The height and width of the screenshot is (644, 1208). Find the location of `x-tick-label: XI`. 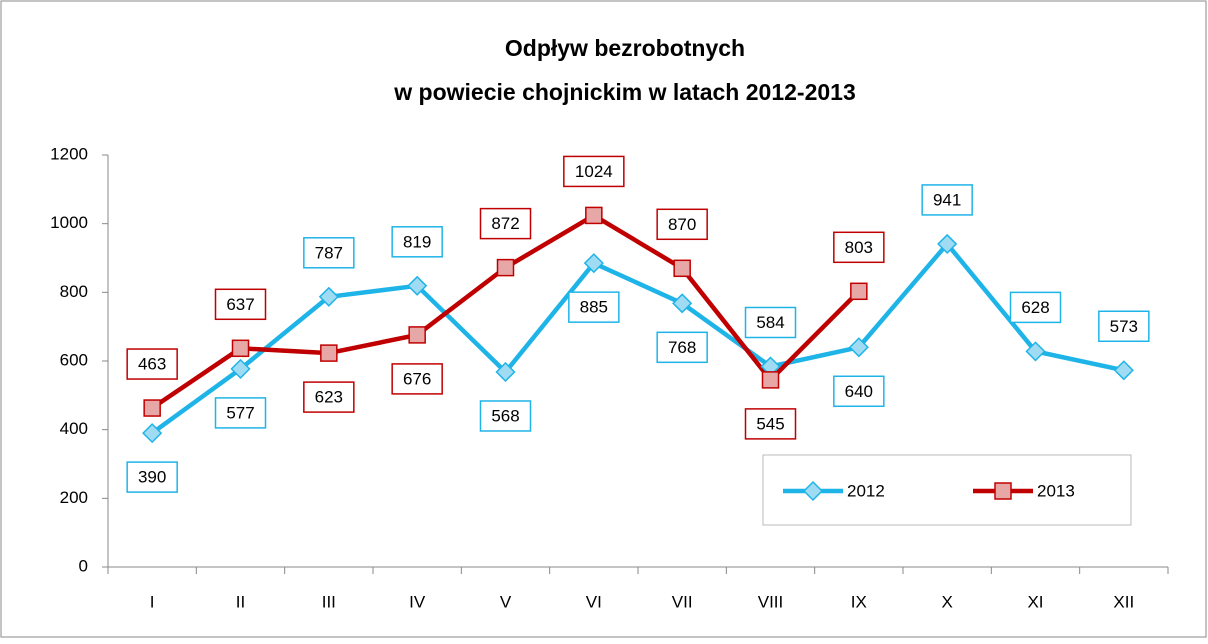

x-tick-label: XI is located at coordinates (1035, 601).